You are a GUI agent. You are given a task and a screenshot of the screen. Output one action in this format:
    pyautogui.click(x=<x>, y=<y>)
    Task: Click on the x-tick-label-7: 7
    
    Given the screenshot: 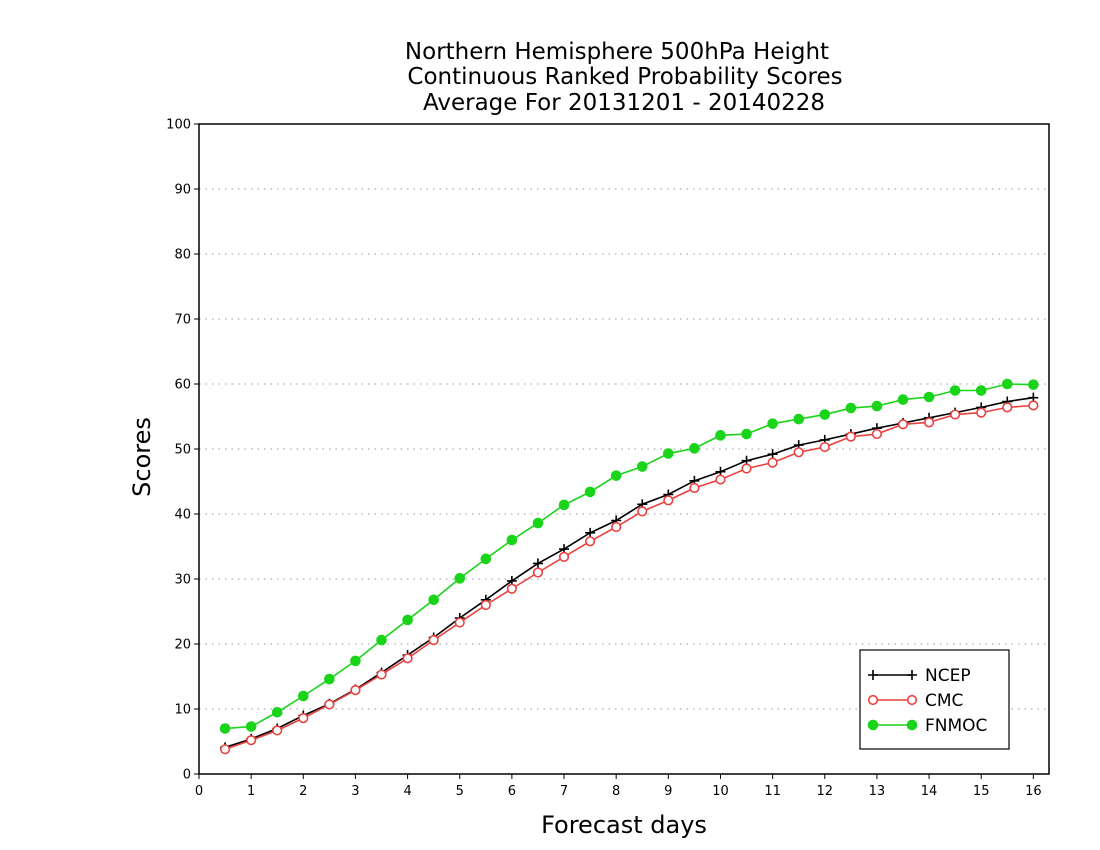 What is the action you would take?
    pyautogui.click(x=564, y=791)
    